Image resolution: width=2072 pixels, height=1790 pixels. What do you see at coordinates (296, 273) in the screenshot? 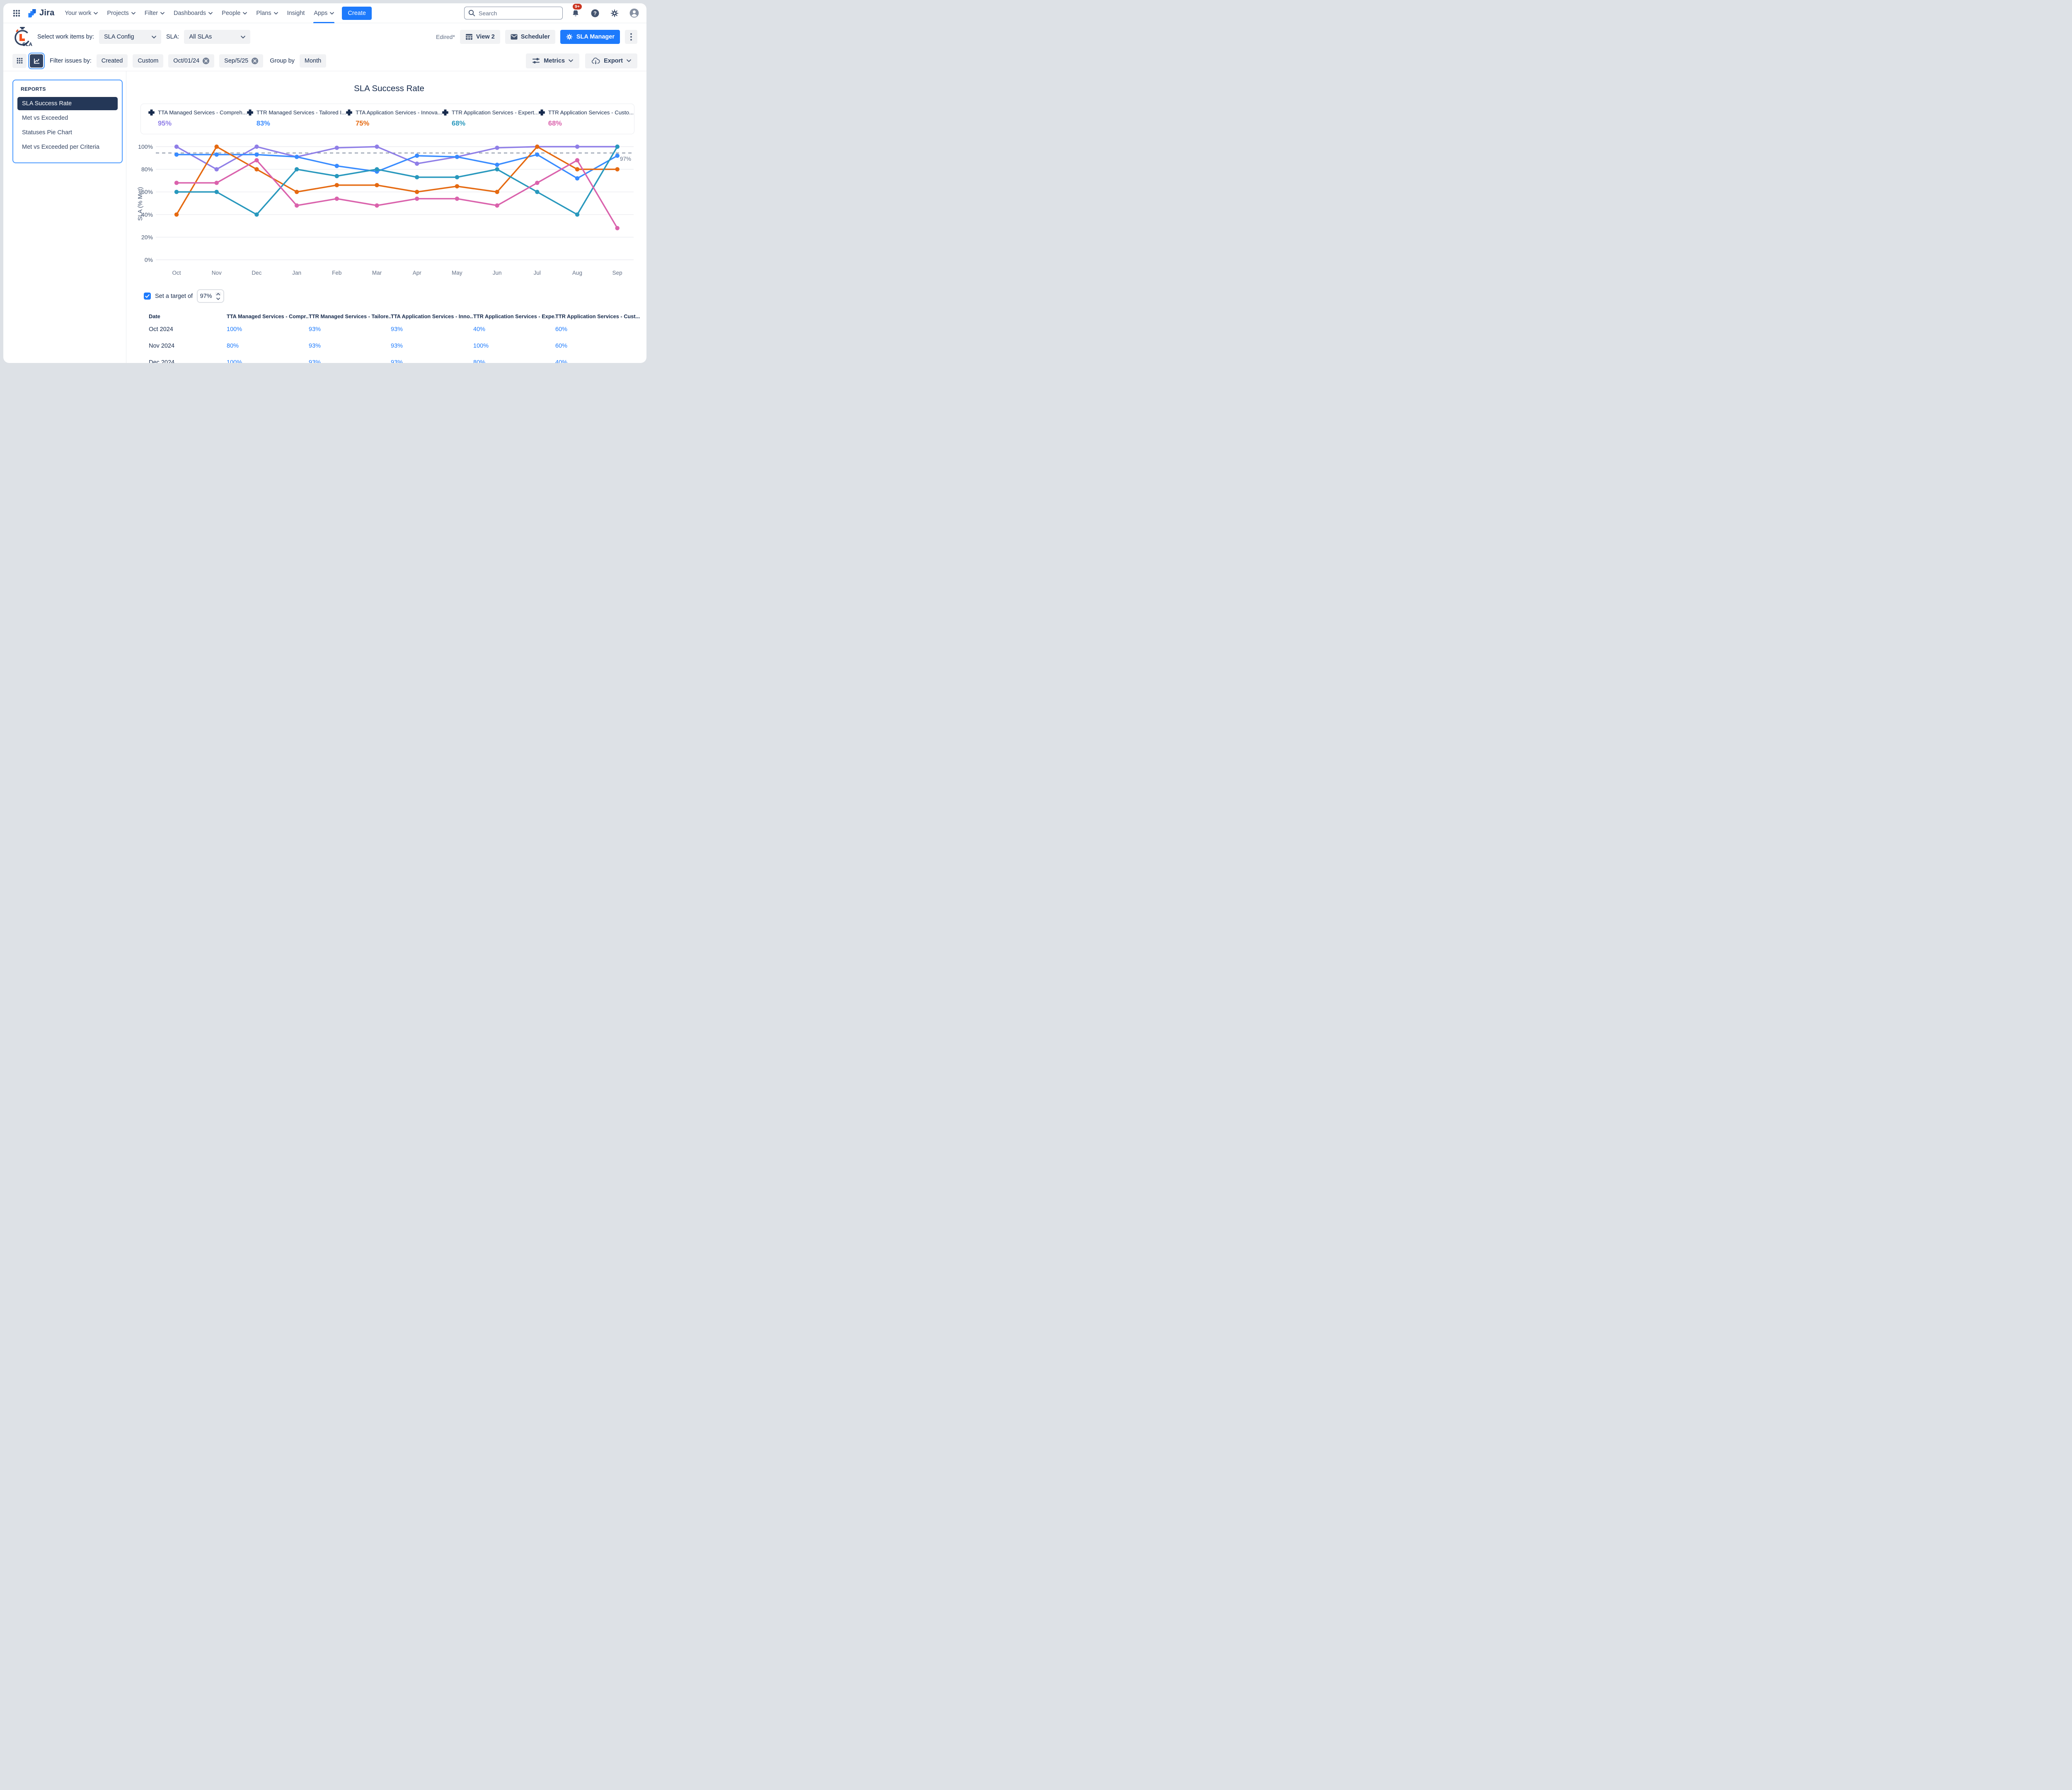
I see `svg-text: Jan` at bounding box center [296, 273].